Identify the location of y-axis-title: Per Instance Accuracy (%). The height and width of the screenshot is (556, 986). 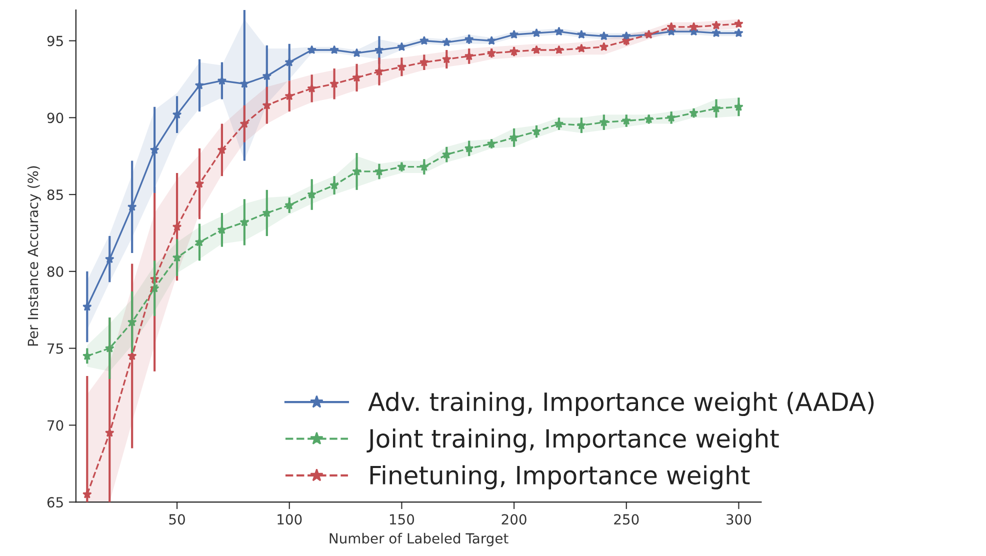
(34, 256).